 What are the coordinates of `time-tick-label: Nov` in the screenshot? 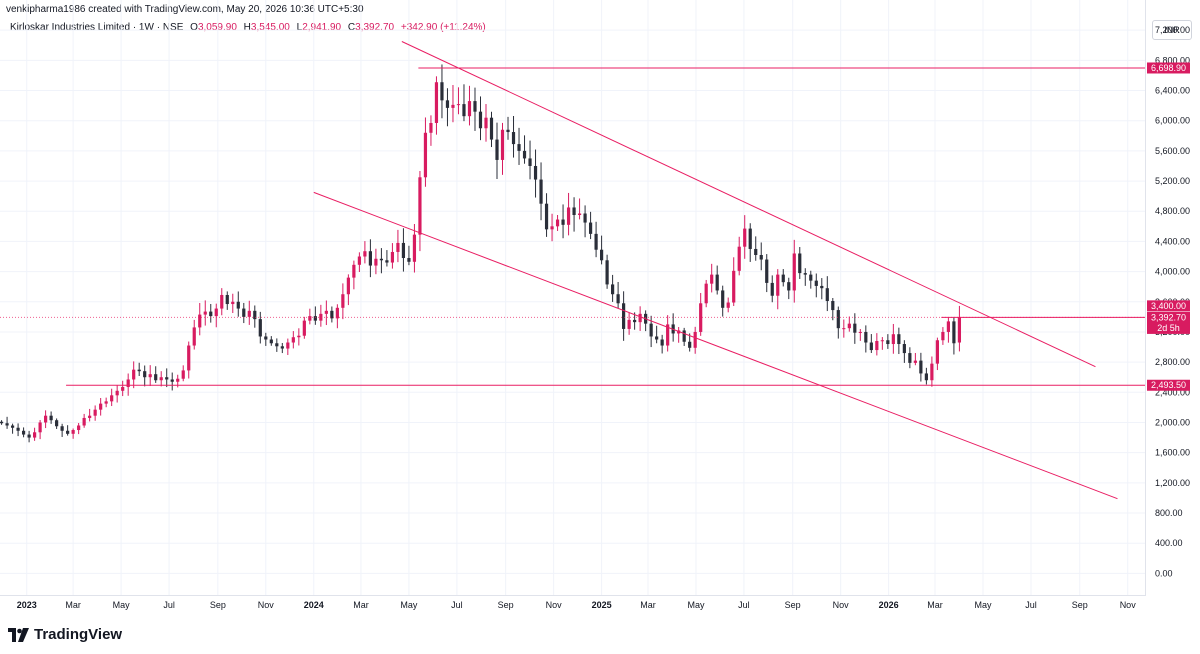 It's located at (554, 605).